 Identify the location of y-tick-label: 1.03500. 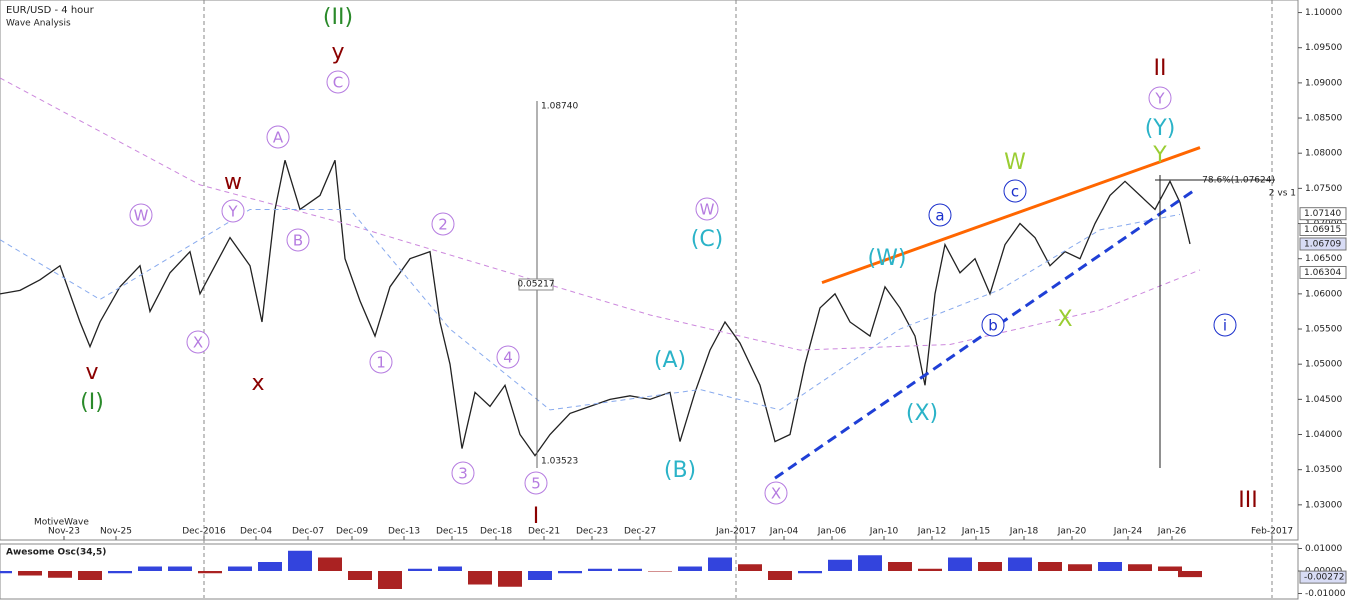
(1323, 470).